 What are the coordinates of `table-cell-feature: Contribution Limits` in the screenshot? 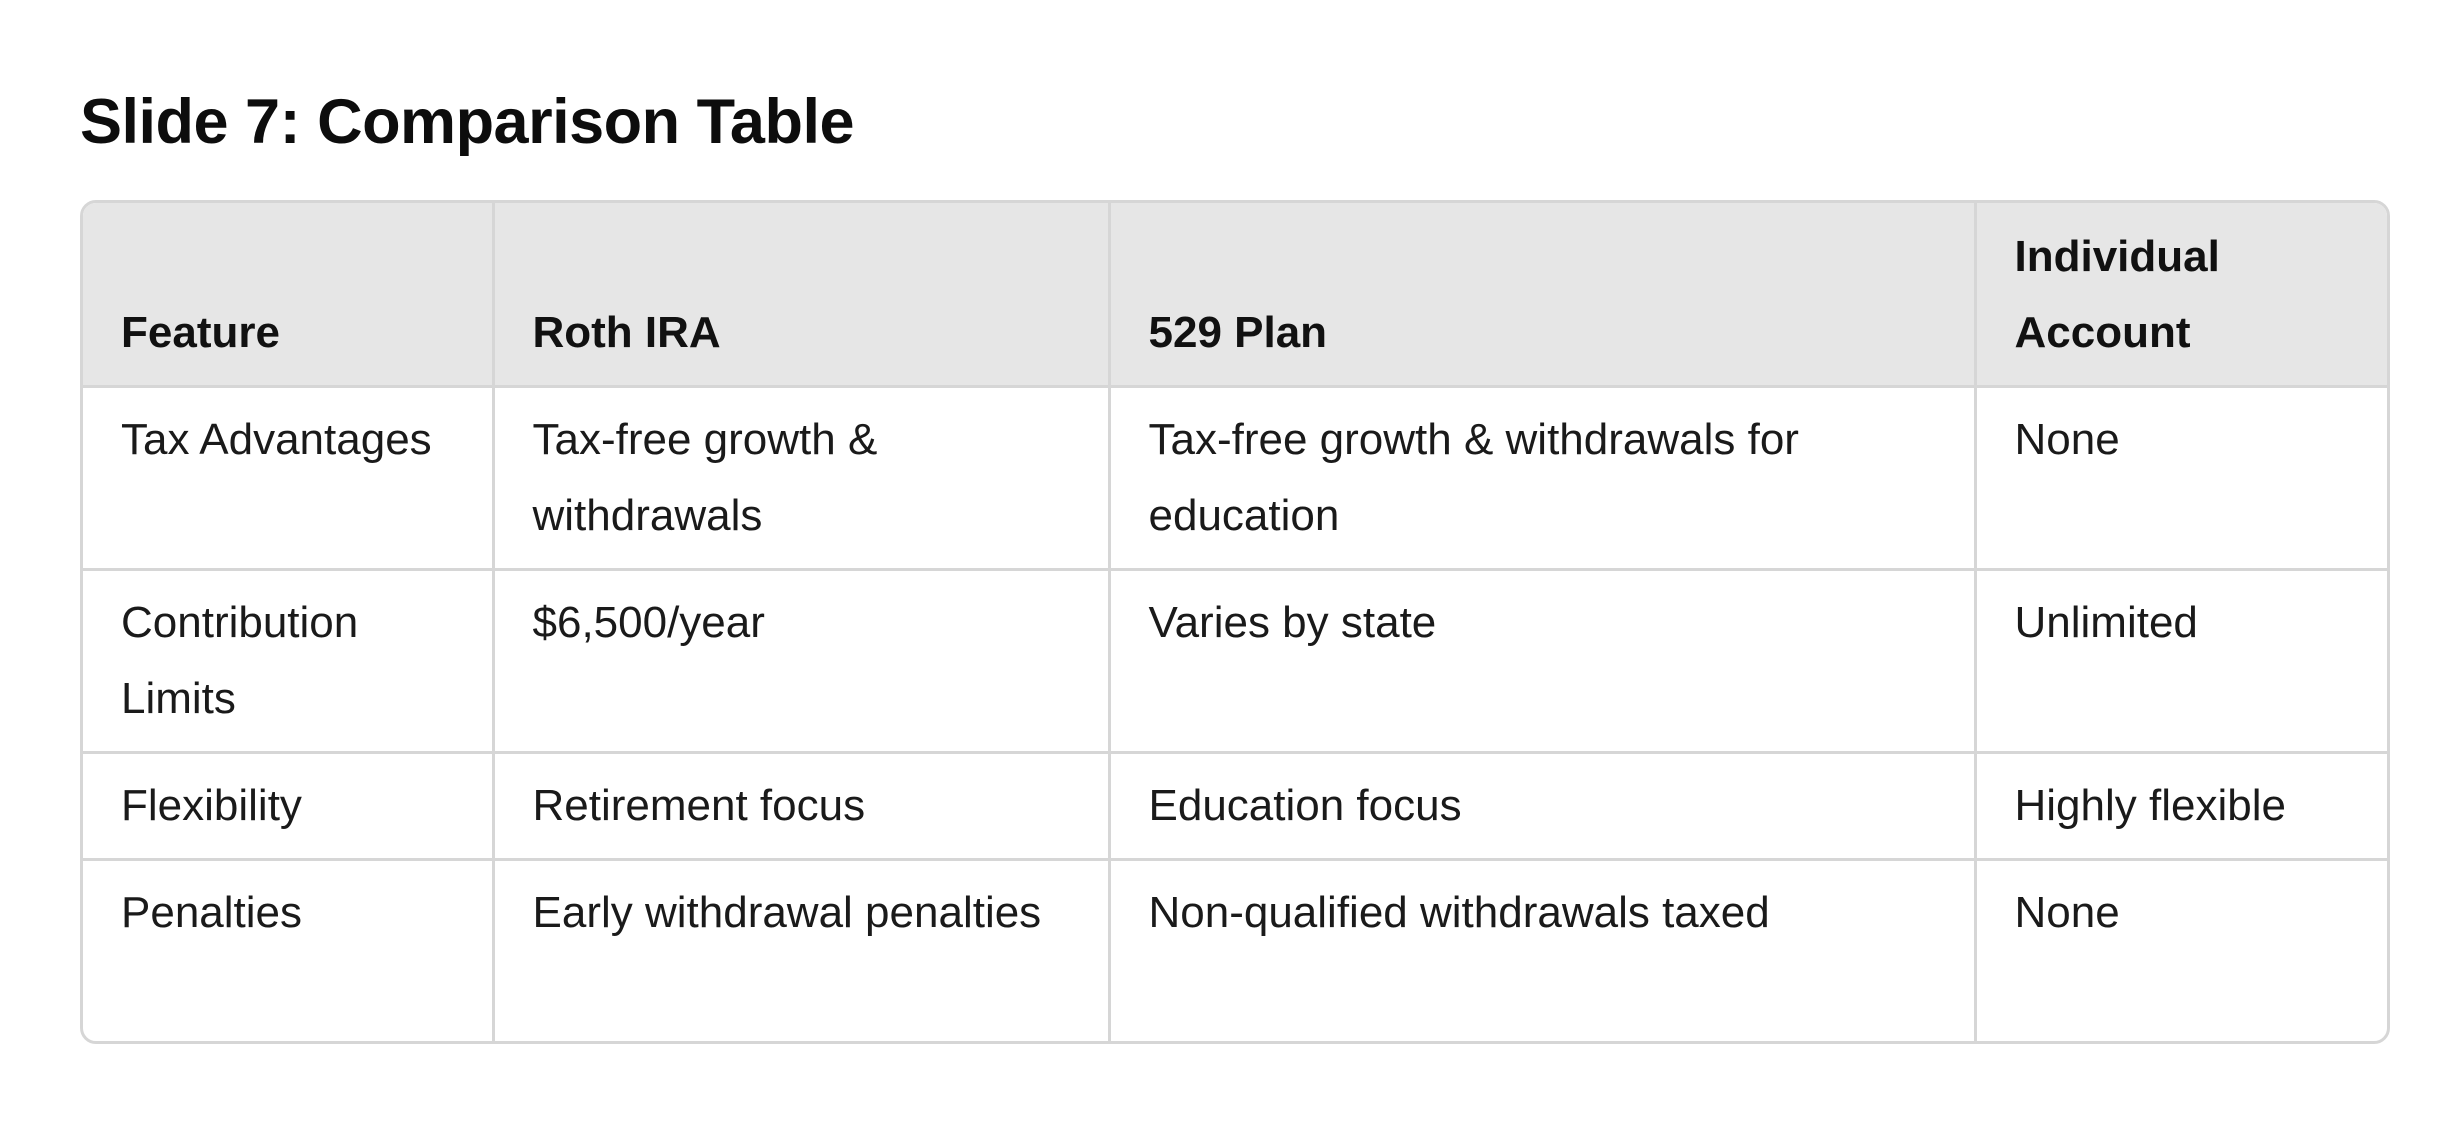 It's located at (289, 661).